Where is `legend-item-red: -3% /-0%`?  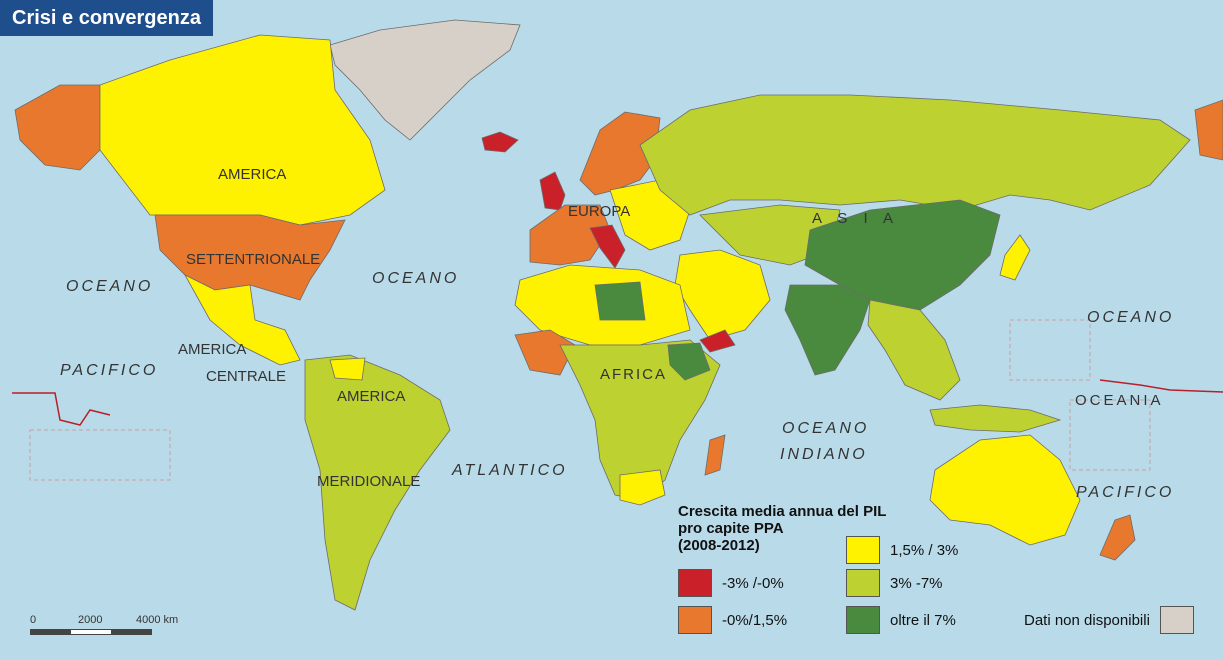 legend-item-red: -3% /-0% is located at coordinates (731, 583).